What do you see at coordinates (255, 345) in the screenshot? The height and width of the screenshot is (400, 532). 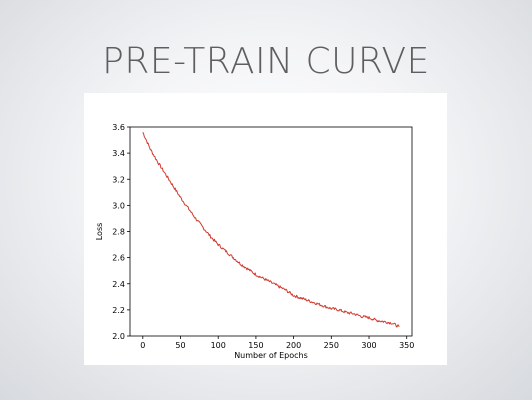 I see `x-tick-label: 150` at bounding box center [255, 345].